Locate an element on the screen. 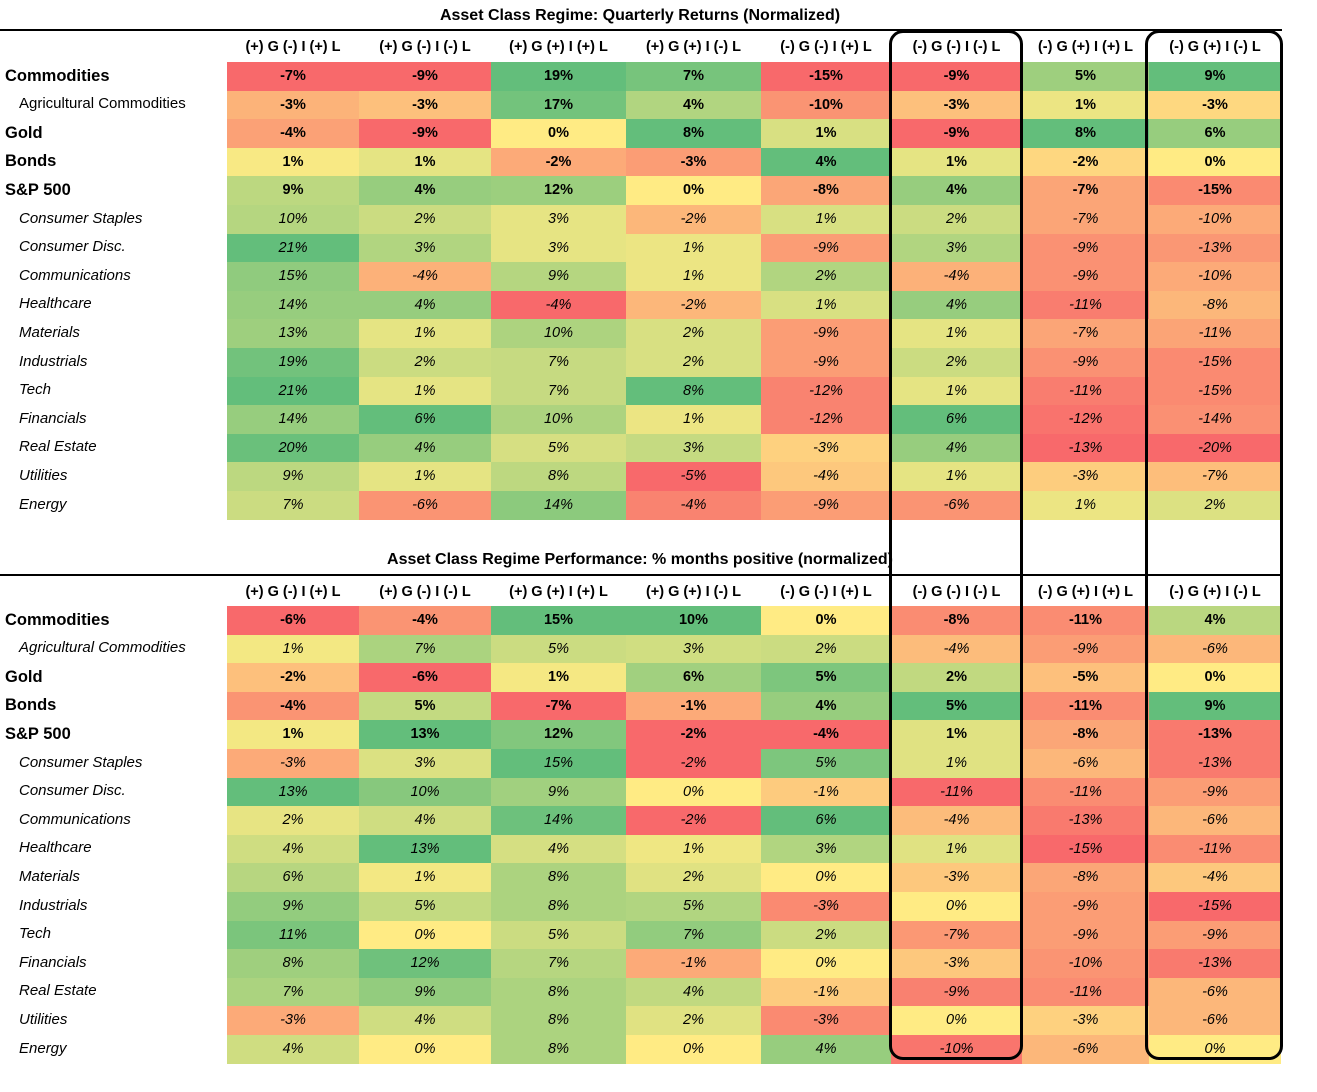 This screenshot has width=1317, height=1092. row-label: Industrials is located at coordinates (53, 361).